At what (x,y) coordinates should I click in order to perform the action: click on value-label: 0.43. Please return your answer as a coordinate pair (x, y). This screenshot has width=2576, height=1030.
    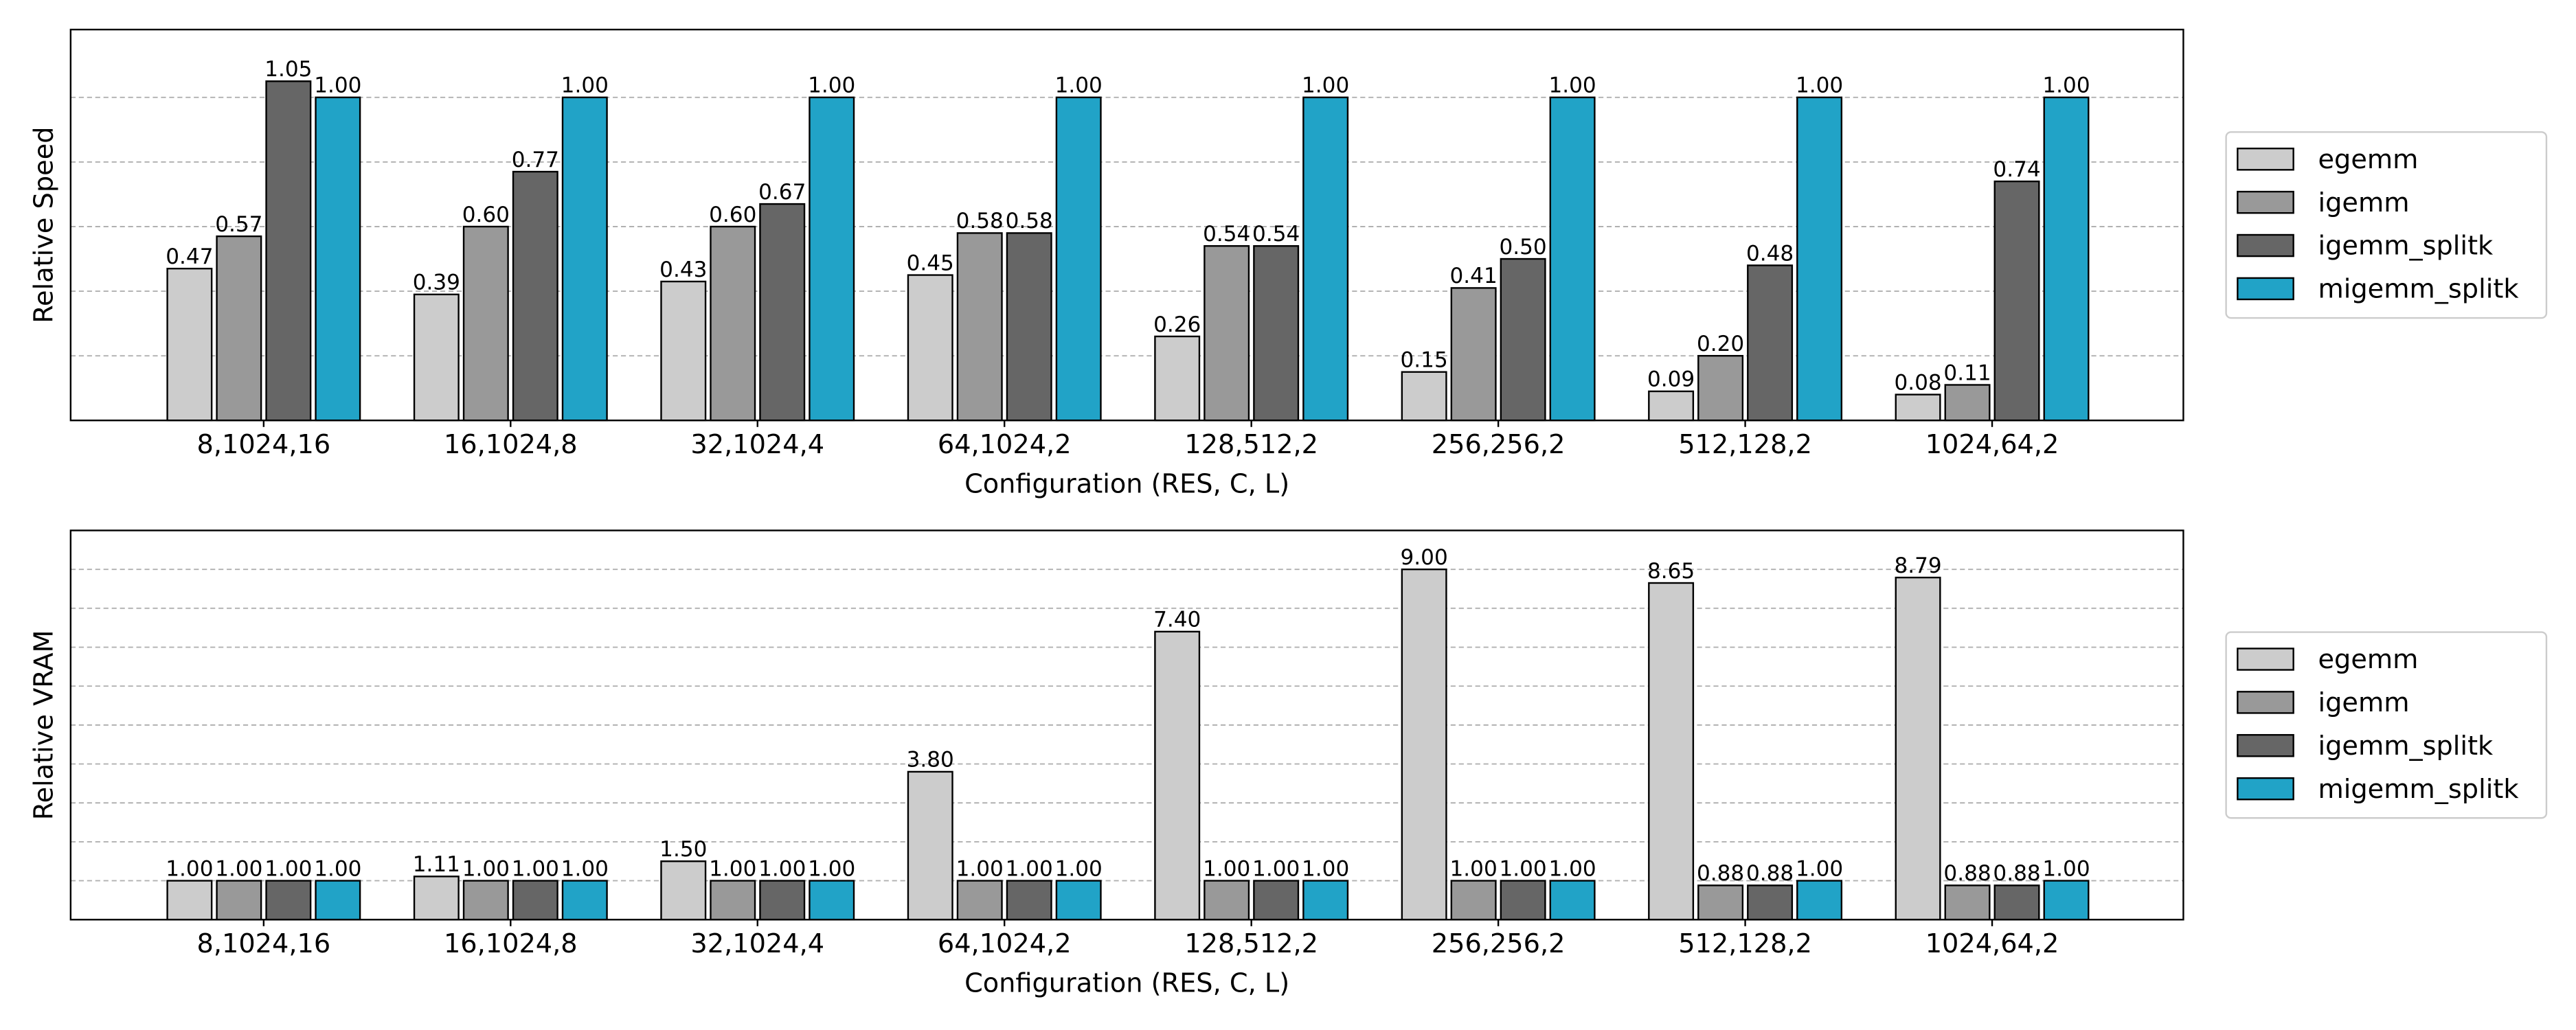
    Looking at the image, I should click on (683, 270).